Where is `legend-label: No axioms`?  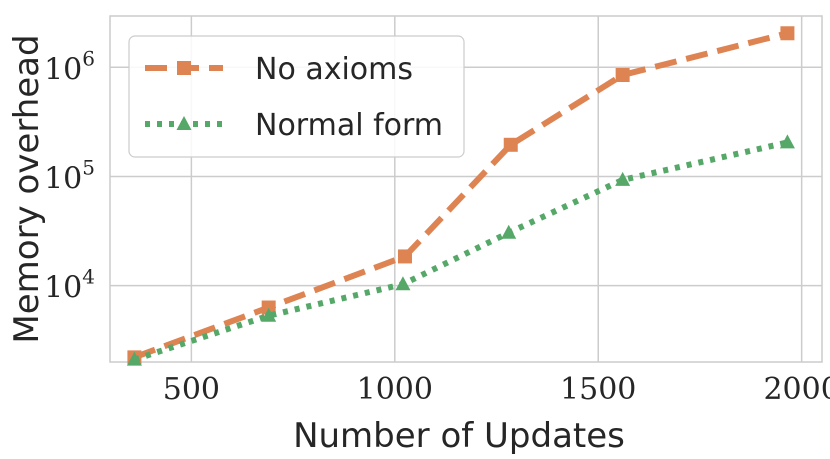
legend-label: No axioms is located at coordinates (334, 69).